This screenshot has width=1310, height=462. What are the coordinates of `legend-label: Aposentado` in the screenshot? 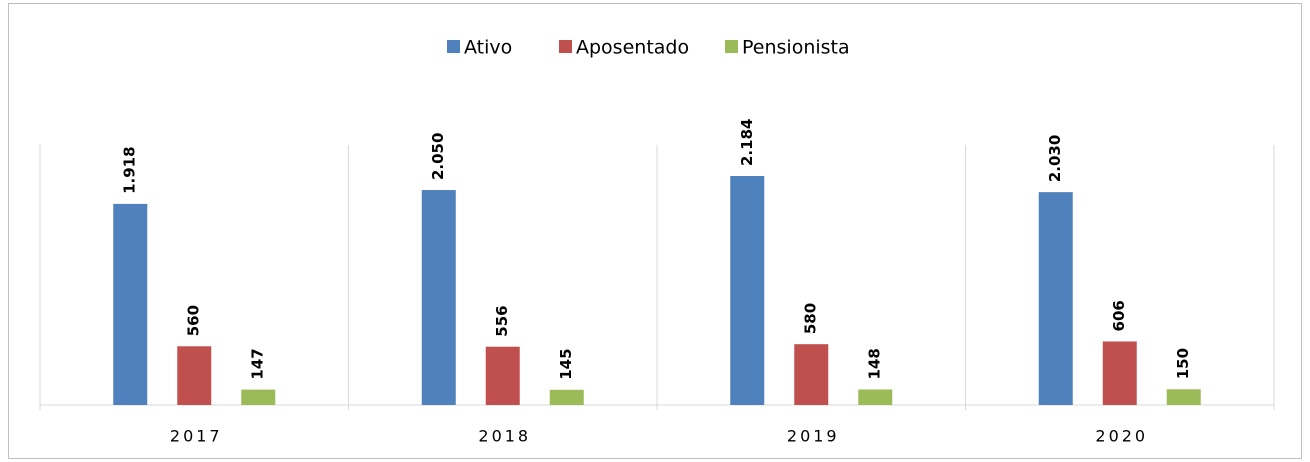 It's located at (632, 48).